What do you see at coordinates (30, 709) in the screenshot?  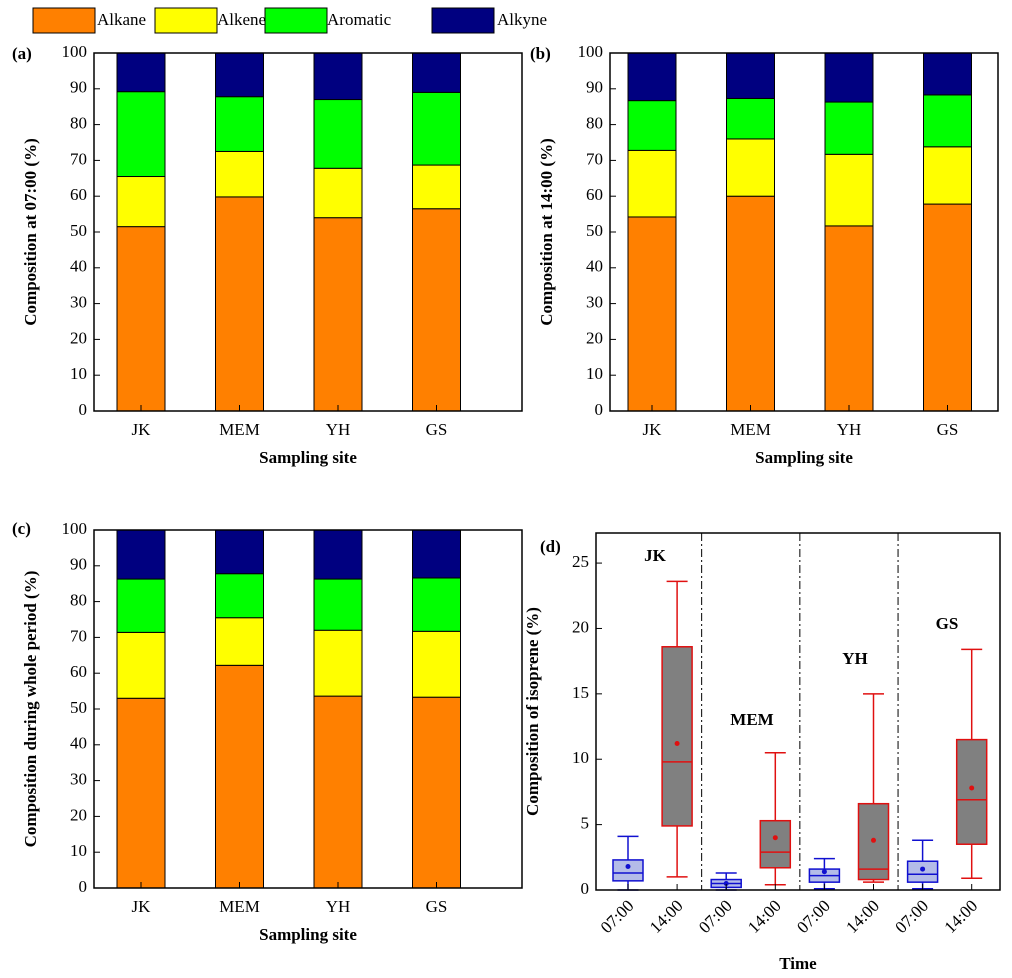 I see `y-axis-label: Composition during whole period (%)` at bounding box center [30, 709].